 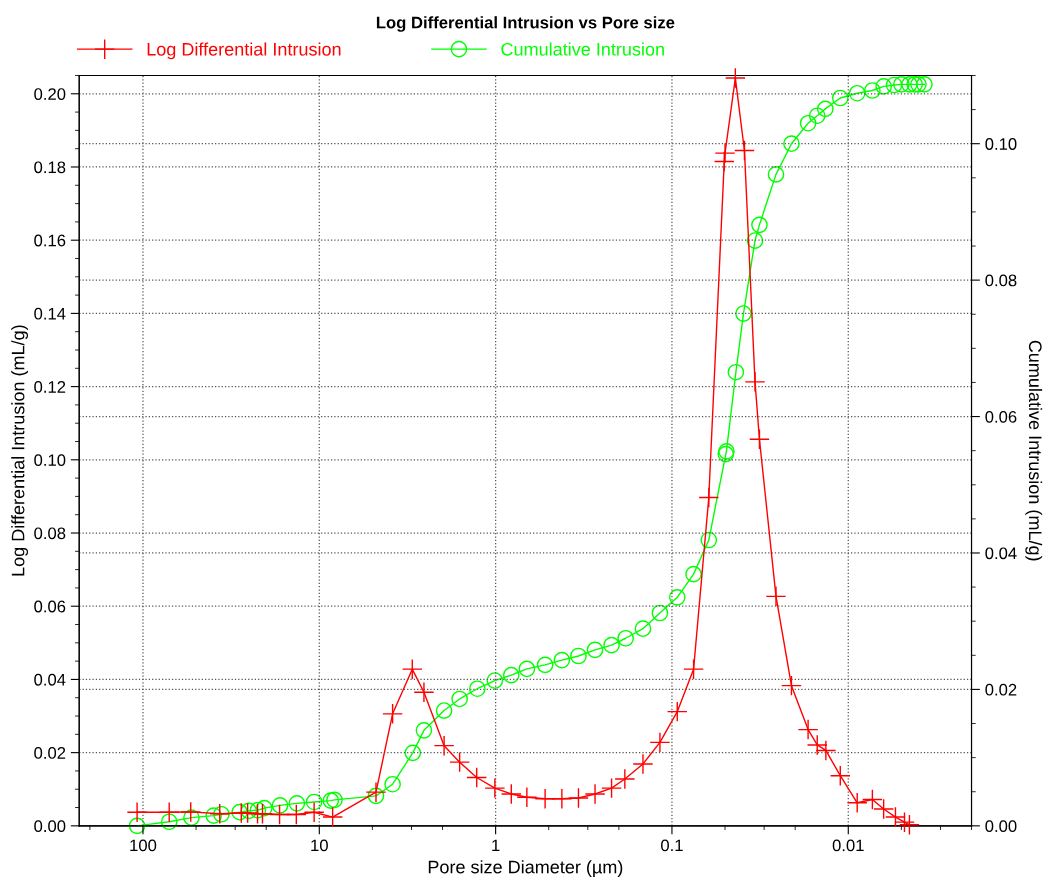 What do you see at coordinates (50, 460) in the screenshot?
I see `y-tick-label: 0.10` at bounding box center [50, 460].